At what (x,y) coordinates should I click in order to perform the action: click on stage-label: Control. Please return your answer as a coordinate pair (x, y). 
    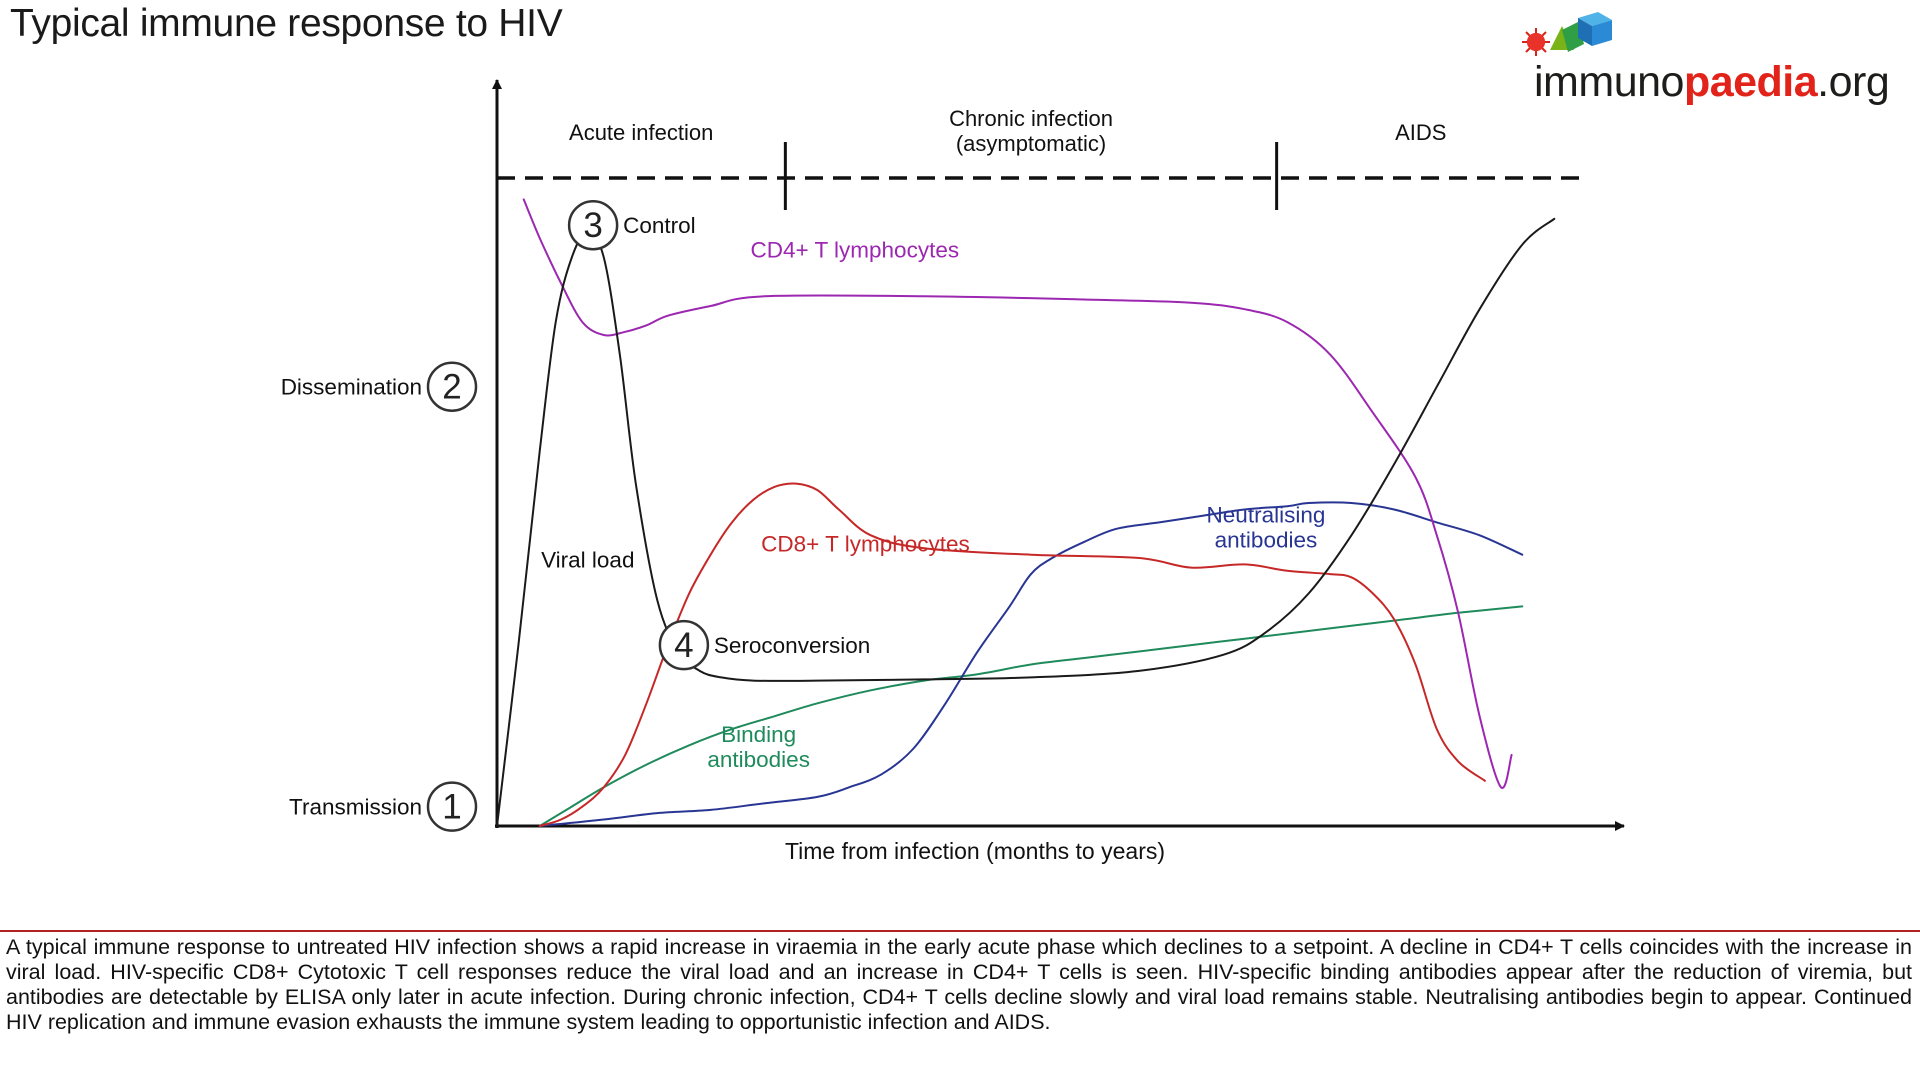
    Looking at the image, I should click on (659, 225).